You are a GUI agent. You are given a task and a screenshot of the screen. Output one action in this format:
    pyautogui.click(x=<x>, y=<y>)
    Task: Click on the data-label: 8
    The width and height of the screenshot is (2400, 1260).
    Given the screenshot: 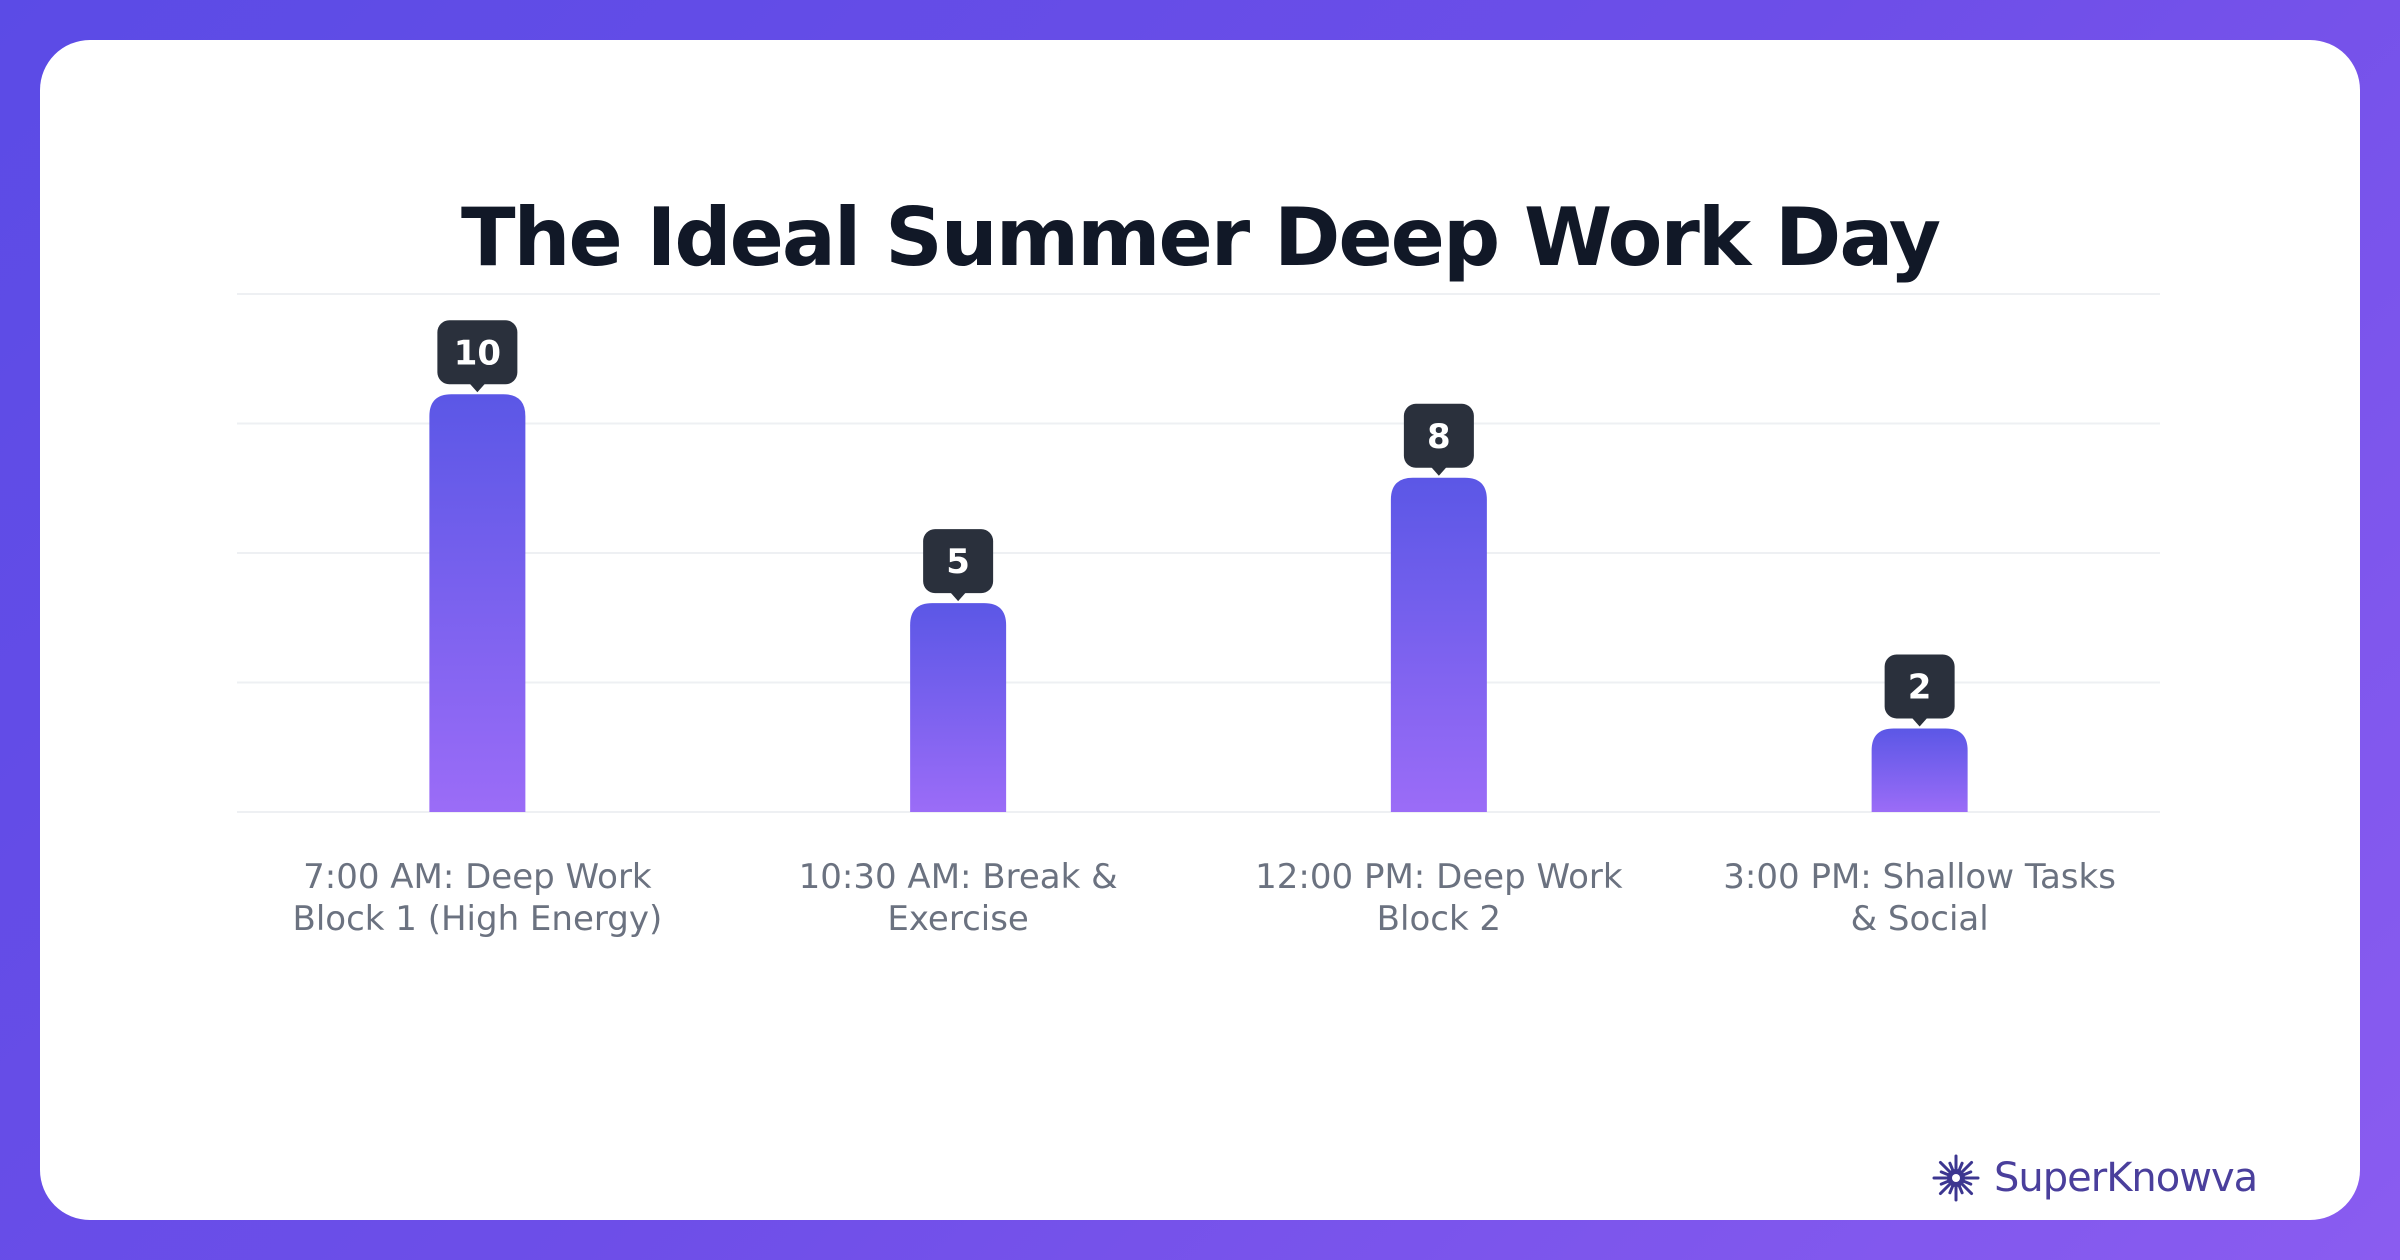 What is the action you would take?
    pyautogui.click(x=1438, y=439)
    